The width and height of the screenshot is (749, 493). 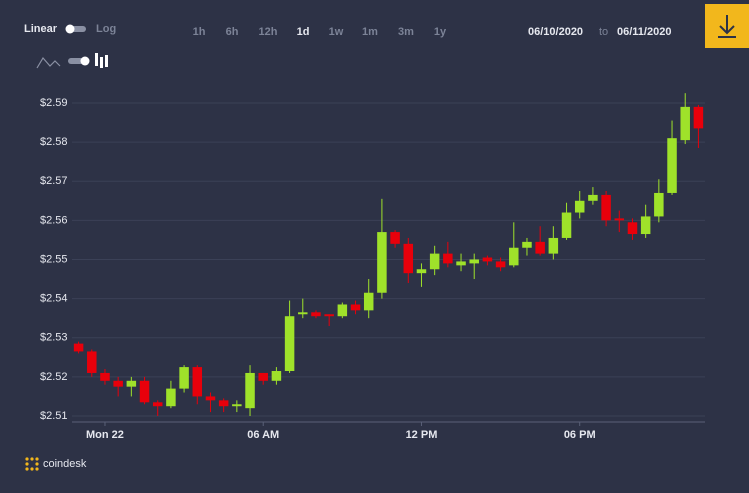 What do you see at coordinates (199, 32) in the screenshot?
I see `range-button: 1h` at bounding box center [199, 32].